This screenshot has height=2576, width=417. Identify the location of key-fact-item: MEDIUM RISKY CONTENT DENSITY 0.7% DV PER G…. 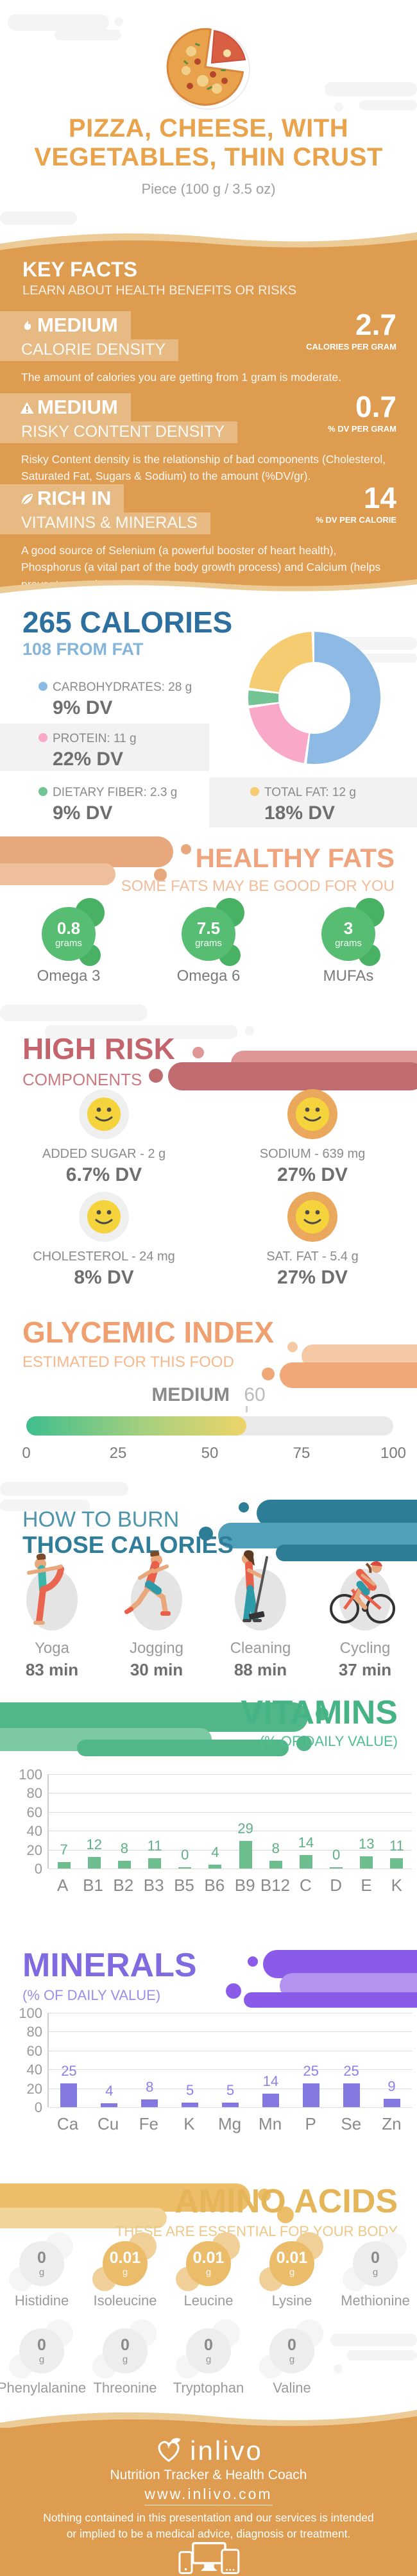
(208, 438).